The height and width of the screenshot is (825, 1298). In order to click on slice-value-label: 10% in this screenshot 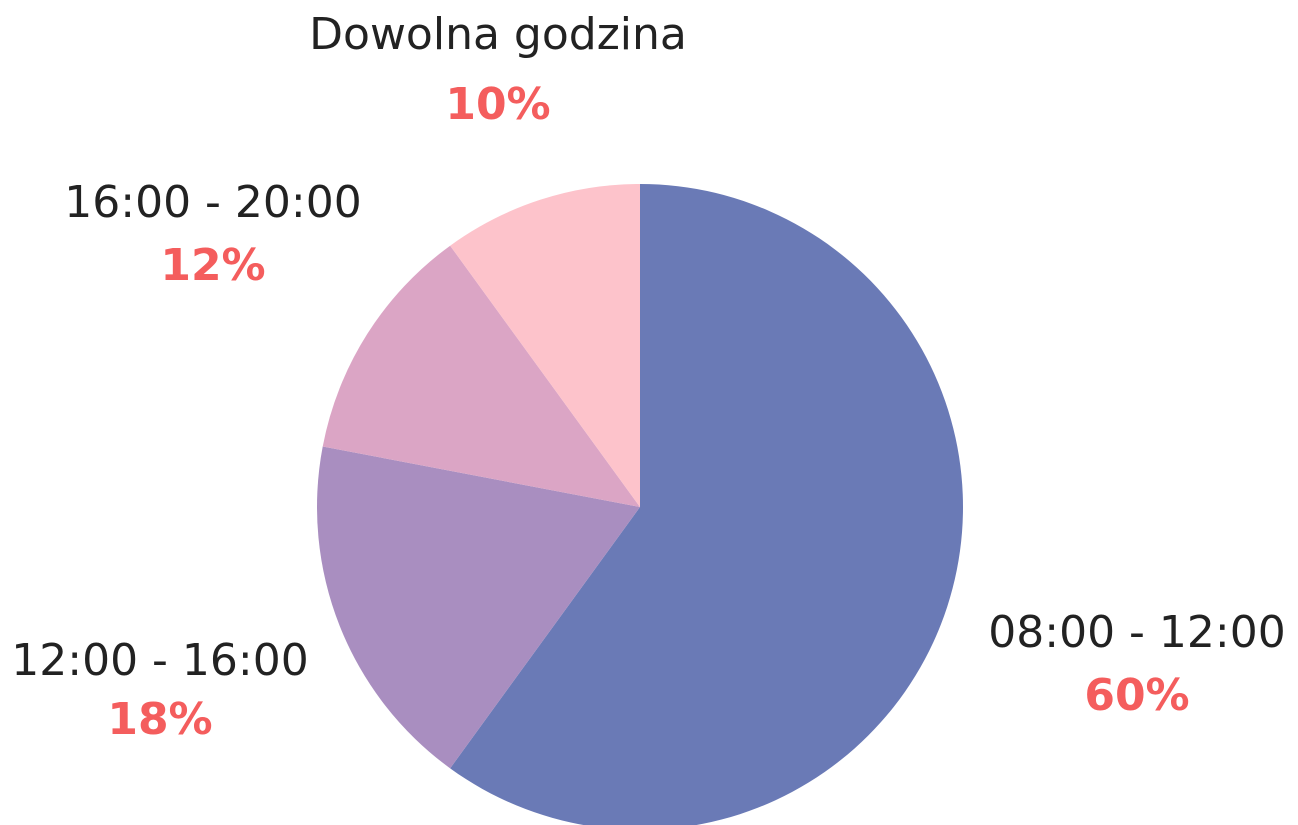, I will do `click(497, 104)`.